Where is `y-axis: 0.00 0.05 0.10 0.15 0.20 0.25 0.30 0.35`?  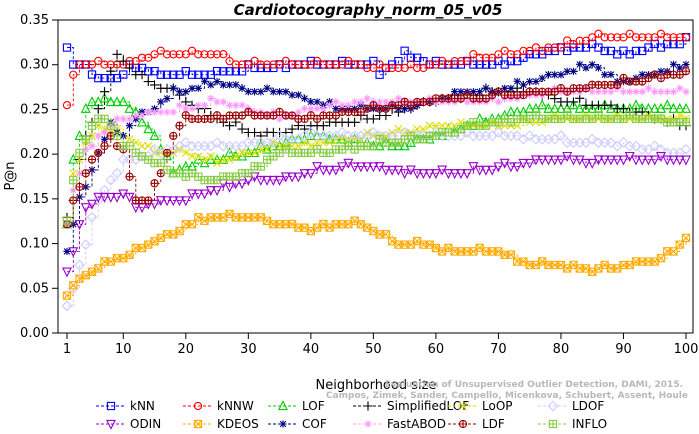
y-axis: 0.00 0.05 0.10 0.15 0.20 0.25 0.30 0.35 is located at coordinates (39, 177).